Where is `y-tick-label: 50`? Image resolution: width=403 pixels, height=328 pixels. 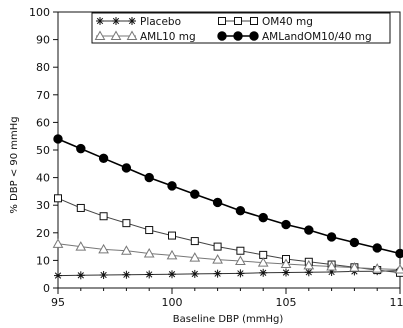 y-tick-label: 50 is located at coordinates (43, 150).